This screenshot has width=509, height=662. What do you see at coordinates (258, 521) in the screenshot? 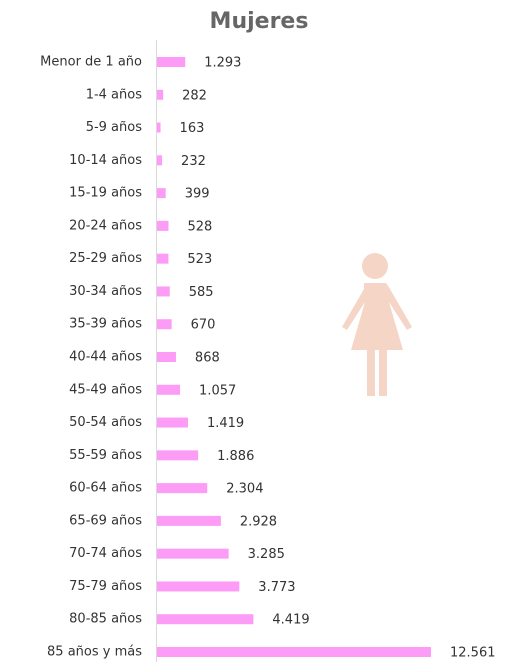
I see `value-label: 2.928` at bounding box center [258, 521].